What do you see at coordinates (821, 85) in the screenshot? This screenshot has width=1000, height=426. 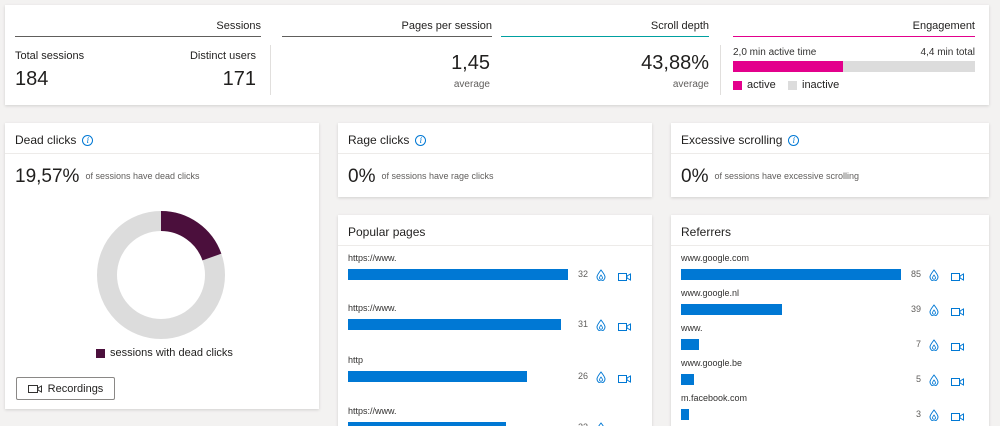 I see `inactive-legend-label: inactive` at bounding box center [821, 85].